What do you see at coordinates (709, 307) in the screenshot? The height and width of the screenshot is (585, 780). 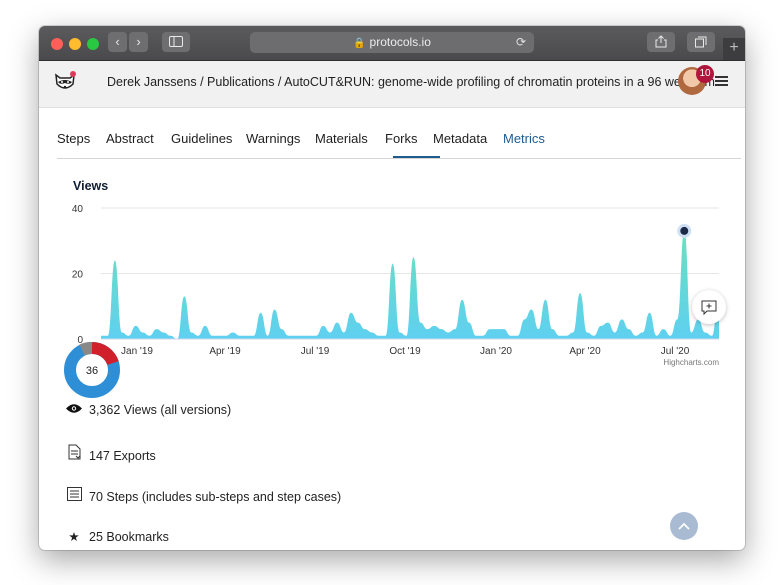 I see `add-comment-button` at bounding box center [709, 307].